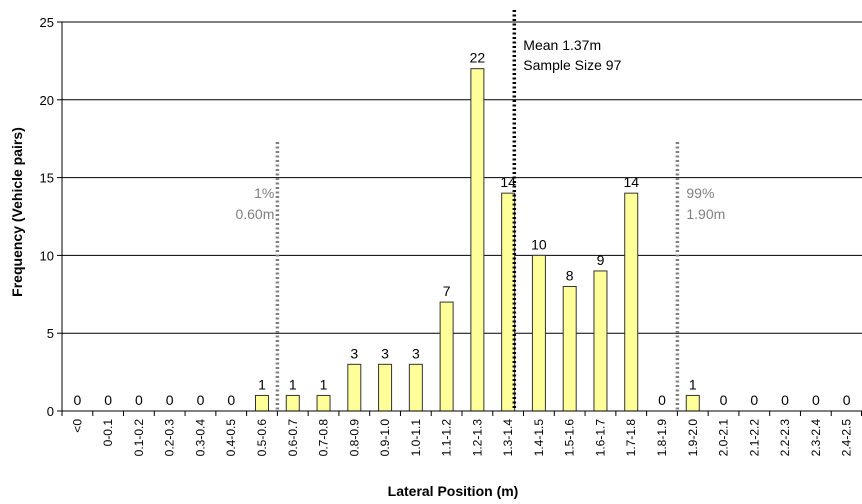  I want to click on data-label: 22, so click(478, 58).